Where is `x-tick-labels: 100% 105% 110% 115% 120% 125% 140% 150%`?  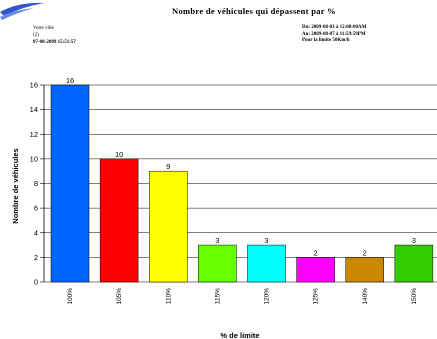
x-tick-labels: 100% 105% 110% 115% 120% 125% 140% 150% is located at coordinates (242, 296).